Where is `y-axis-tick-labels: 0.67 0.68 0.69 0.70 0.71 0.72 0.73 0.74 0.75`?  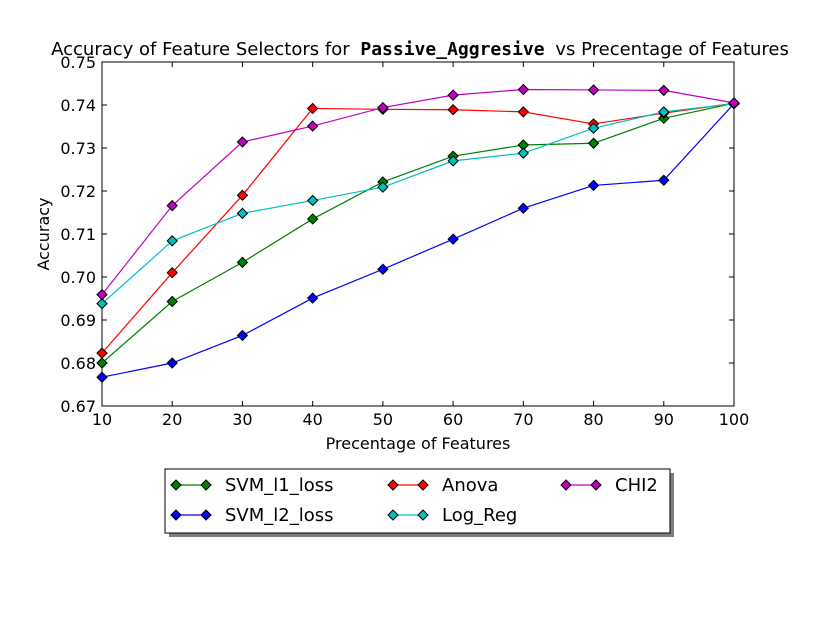
y-axis-tick-labels: 0.67 0.68 0.69 0.70 0.71 0.72 0.73 0.74 0.75 is located at coordinates (78, 234).